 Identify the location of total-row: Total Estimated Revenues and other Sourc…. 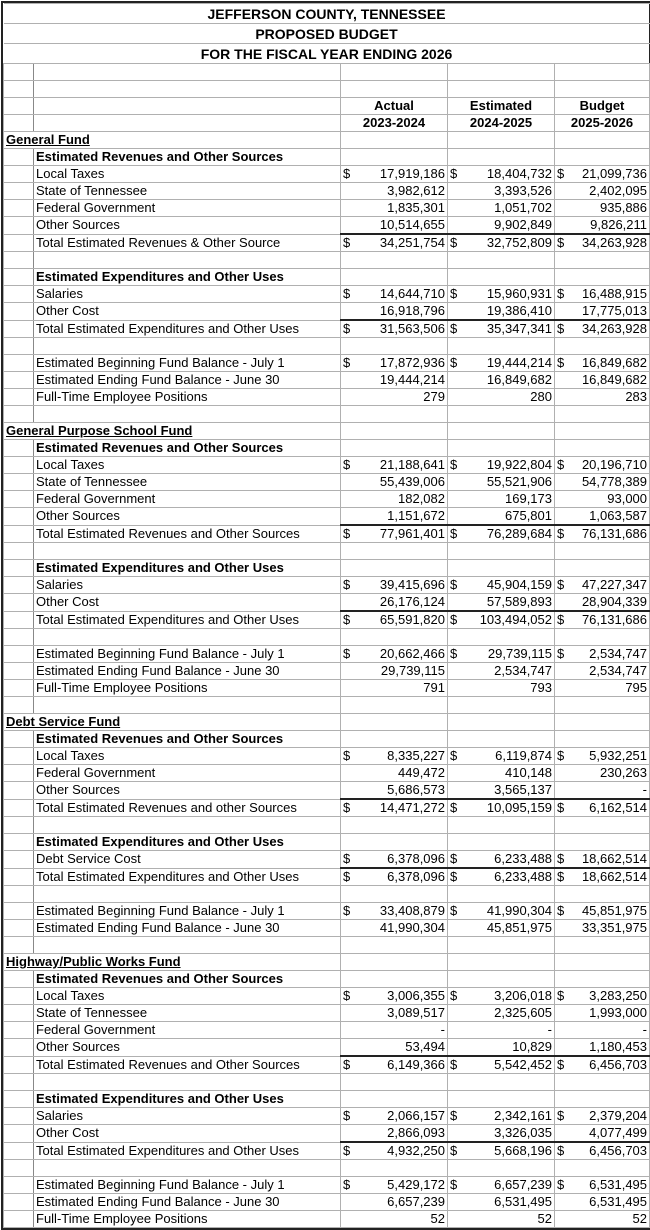
(326, 807).